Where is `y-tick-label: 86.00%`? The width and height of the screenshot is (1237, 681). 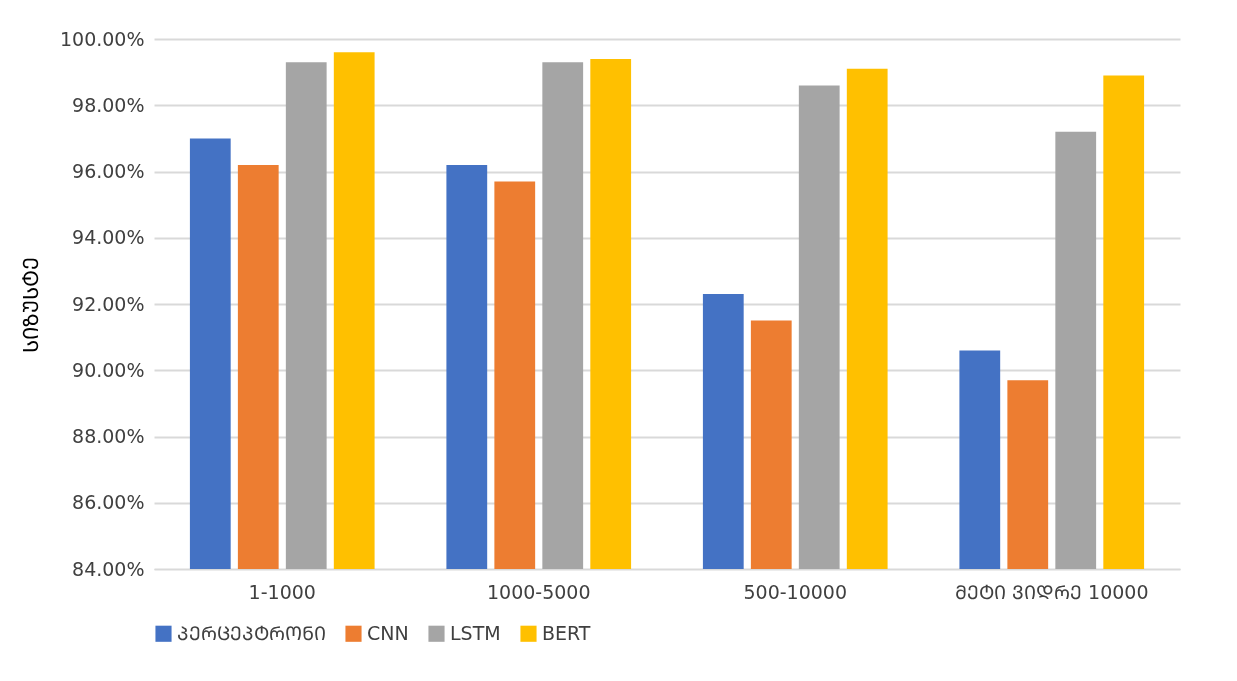 y-tick-label: 86.00% is located at coordinates (108, 502).